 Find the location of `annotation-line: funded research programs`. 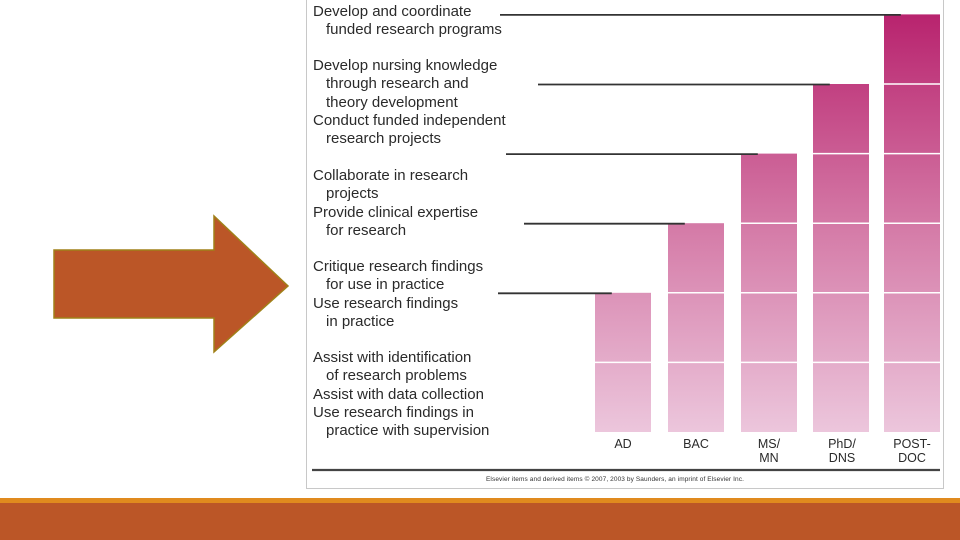

annotation-line: funded research programs is located at coordinates (414, 30).